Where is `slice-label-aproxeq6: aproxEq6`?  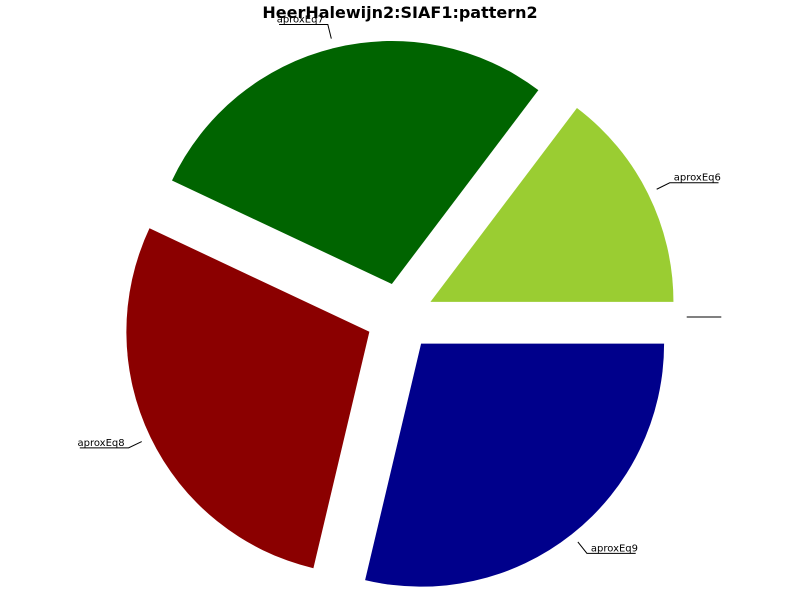
slice-label-aproxeq6: aproxEq6 is located at coordinates (697, 178).